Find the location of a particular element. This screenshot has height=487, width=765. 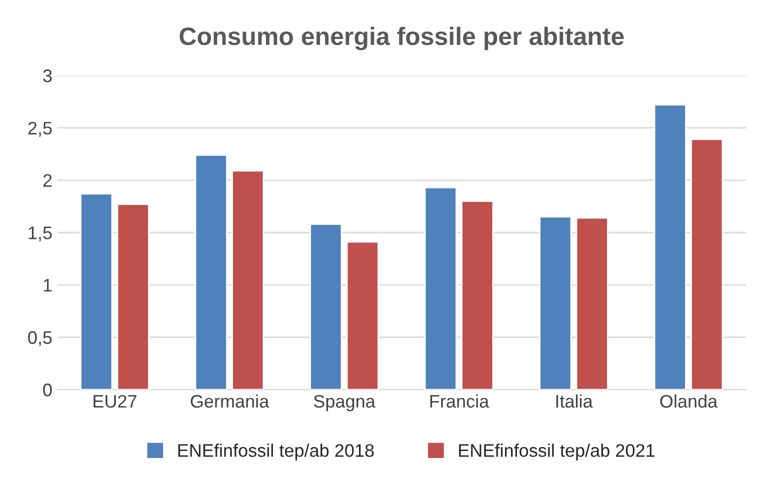

y-tick-label: 1 is located at coordinates (48, 285).